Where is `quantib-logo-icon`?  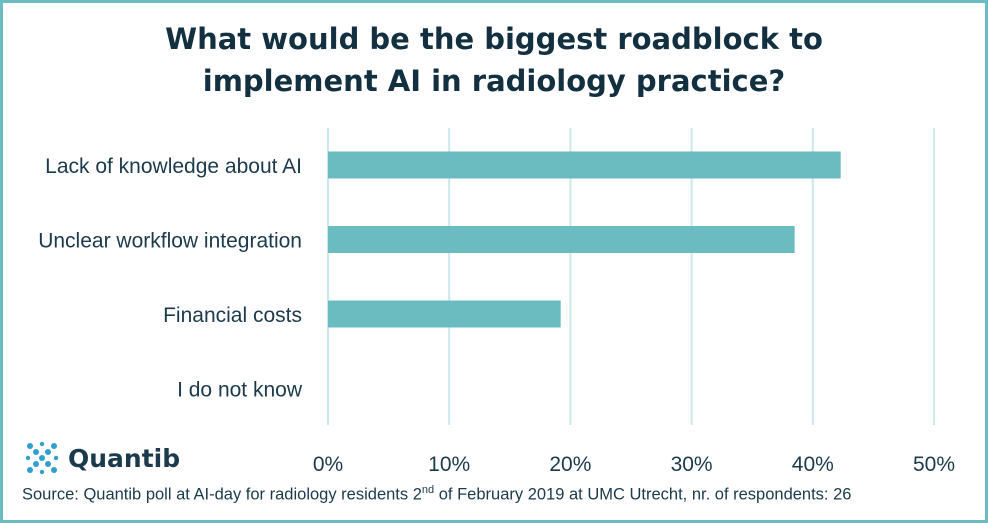 quantib-logo-icon is located at coordinates (42, 458).